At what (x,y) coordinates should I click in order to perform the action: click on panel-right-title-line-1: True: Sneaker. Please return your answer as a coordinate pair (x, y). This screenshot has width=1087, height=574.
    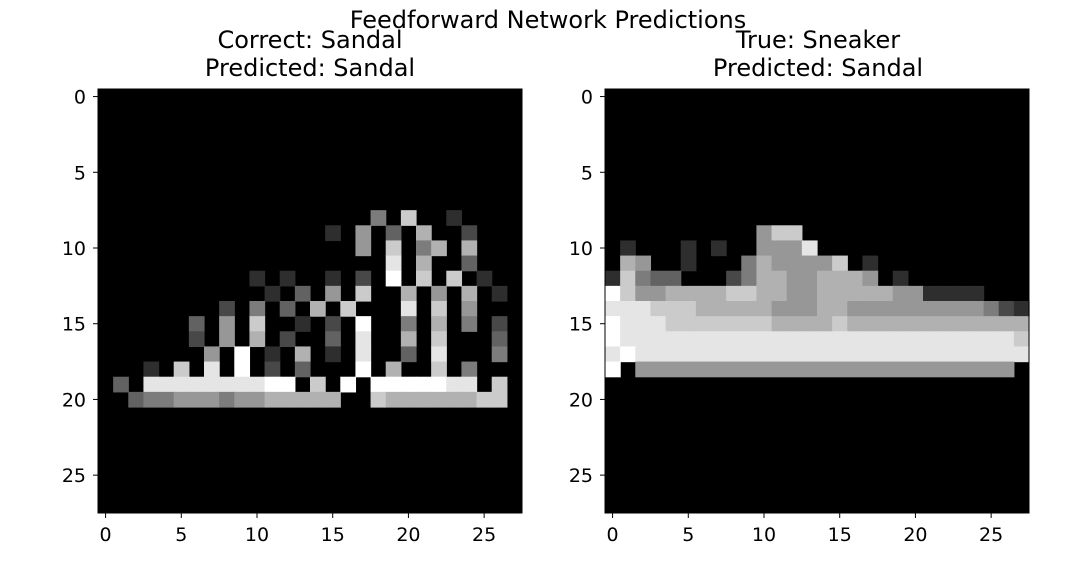
    Looking at the image, I should click on (817, 40).